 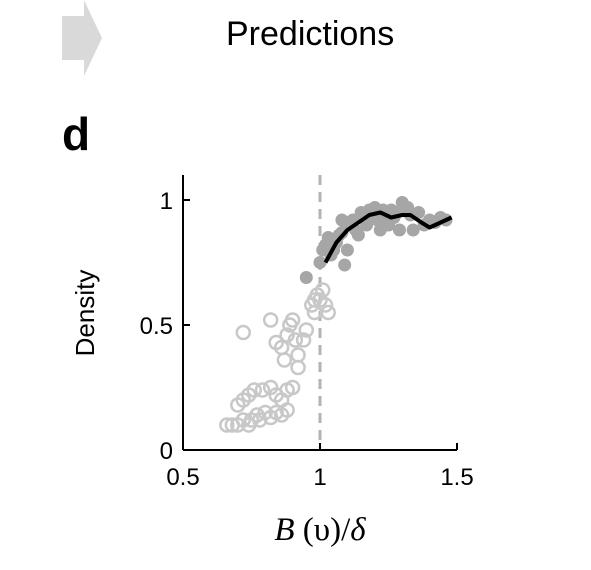 What do you see at coordinates (319, 477) in the screenshot?
I see `x-tick-label: 1` at bounding box center [319, 477].